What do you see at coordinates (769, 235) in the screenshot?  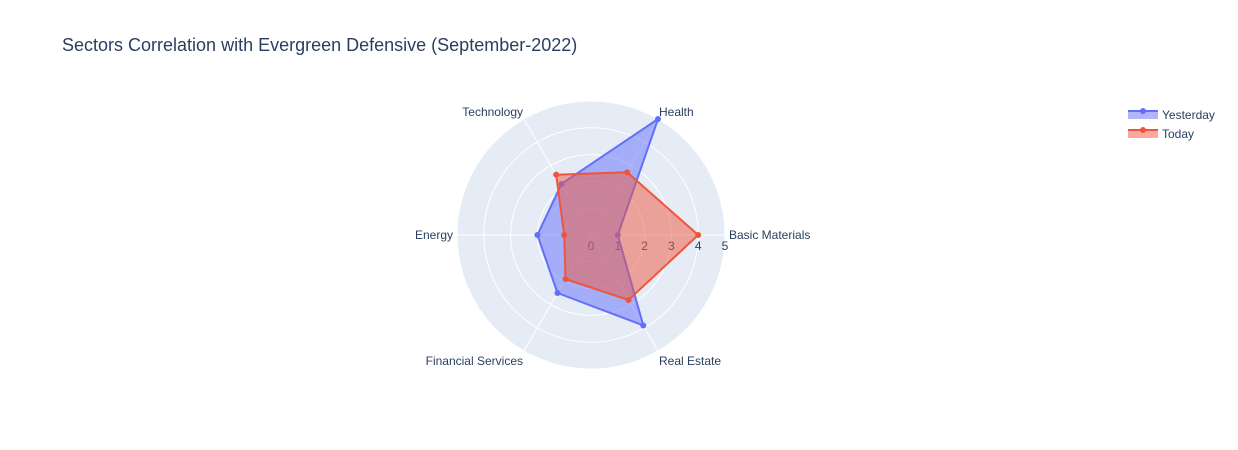 I see `category-label: Basic Materials` at bounding box center [769, 235].